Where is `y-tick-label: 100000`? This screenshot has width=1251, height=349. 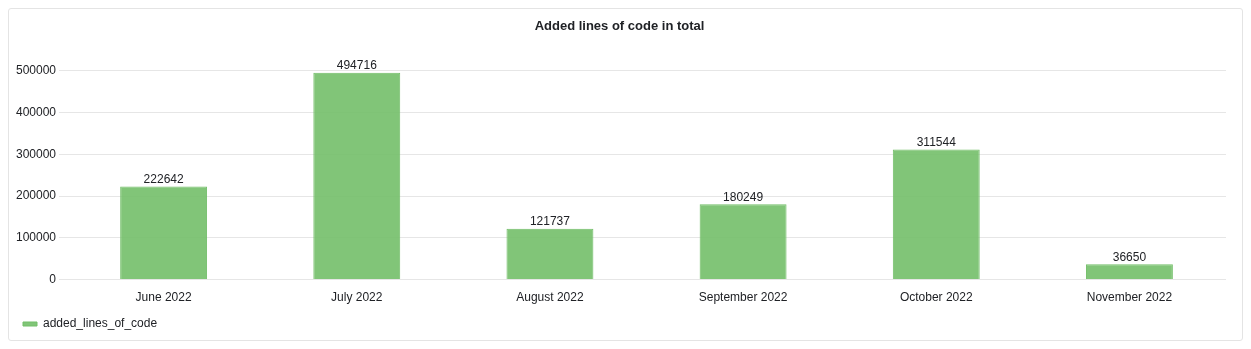 y-tick-label: 100000 is located at coordinates (36, 237).